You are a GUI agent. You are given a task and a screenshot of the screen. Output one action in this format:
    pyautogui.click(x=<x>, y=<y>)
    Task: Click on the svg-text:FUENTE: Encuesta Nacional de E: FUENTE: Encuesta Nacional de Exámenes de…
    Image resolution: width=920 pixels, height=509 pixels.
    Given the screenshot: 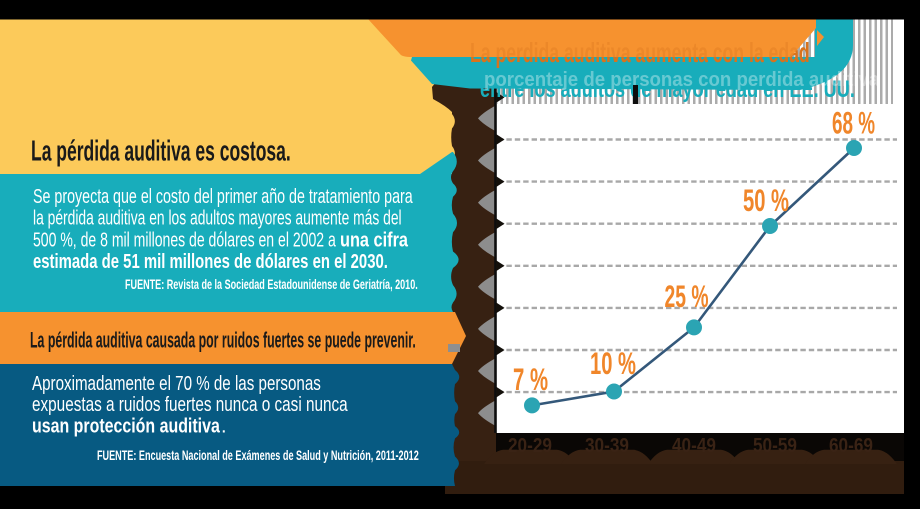 What is the action you would take?
    pyautogui.click(x=258, y=455)
    